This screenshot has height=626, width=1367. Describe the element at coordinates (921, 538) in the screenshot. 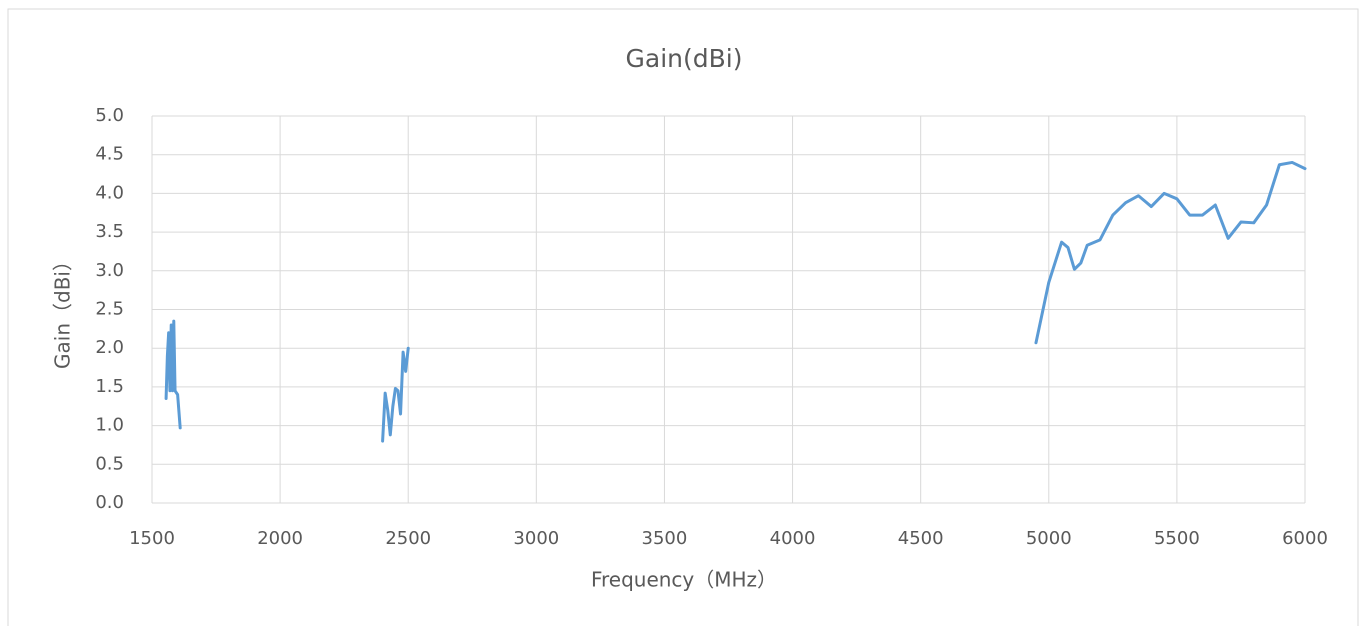

I see `x-tick-label: 4500` at that location.